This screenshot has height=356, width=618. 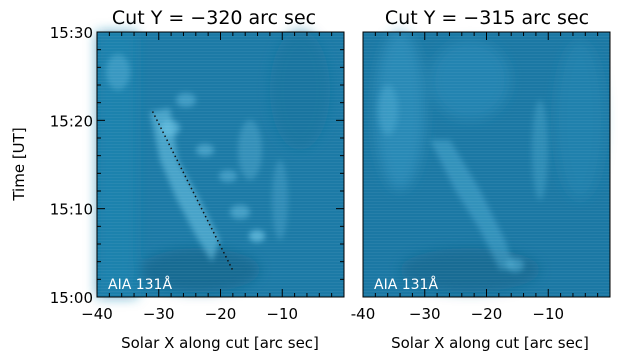 What do you see at coordinates (363, 314) in the screenshot?
I see `right-x-tick-label: -40` at bounding box center [363, 314].